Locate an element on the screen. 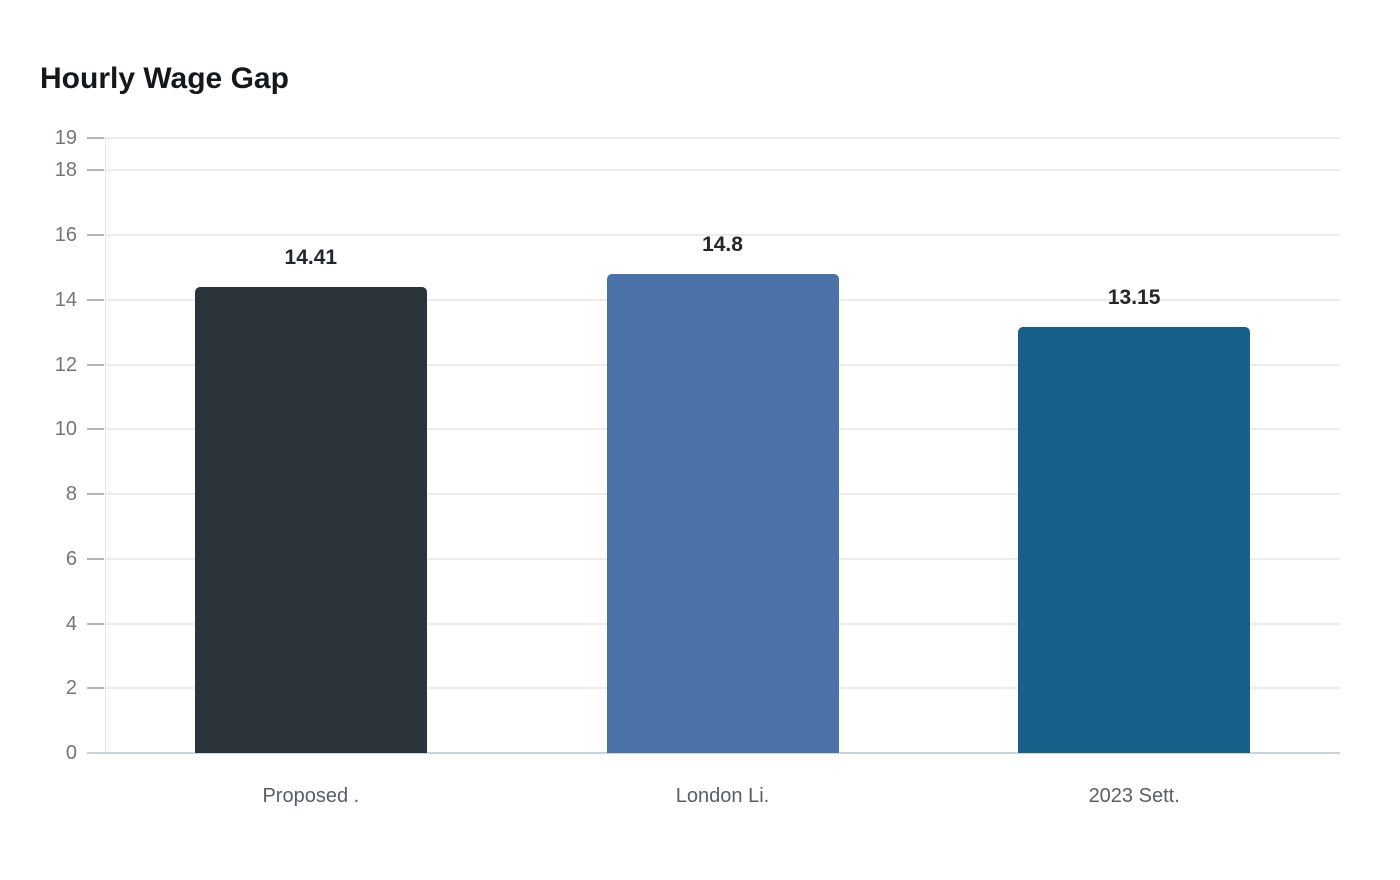 The width and height of the screenshot is (1400, 880). bar-2023-sett is located at coordinates (1134, 540).